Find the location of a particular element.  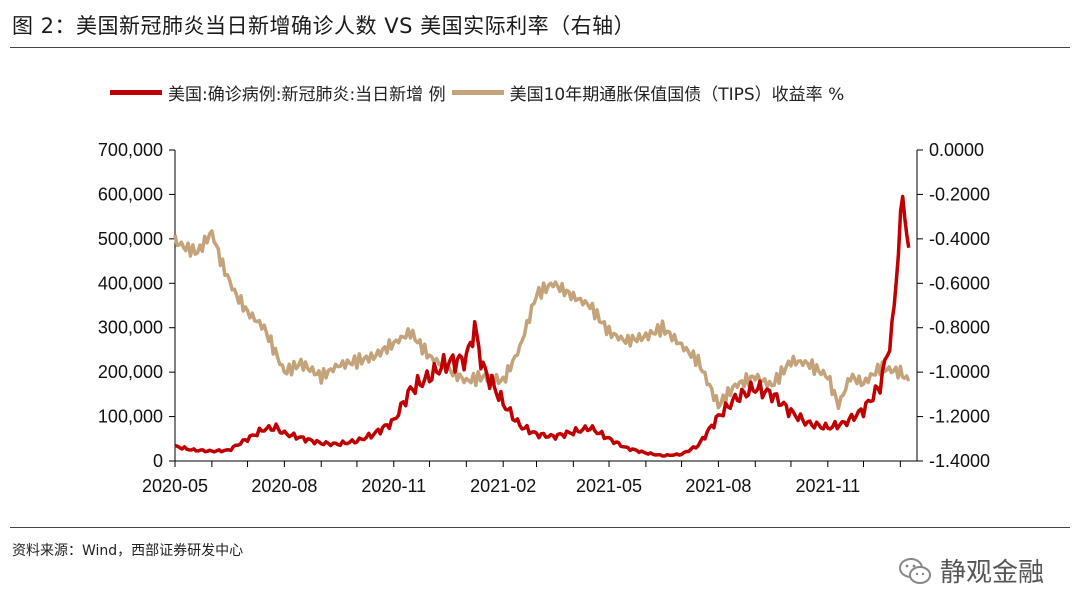

bottom-rule is located at coordinates (540, 527).